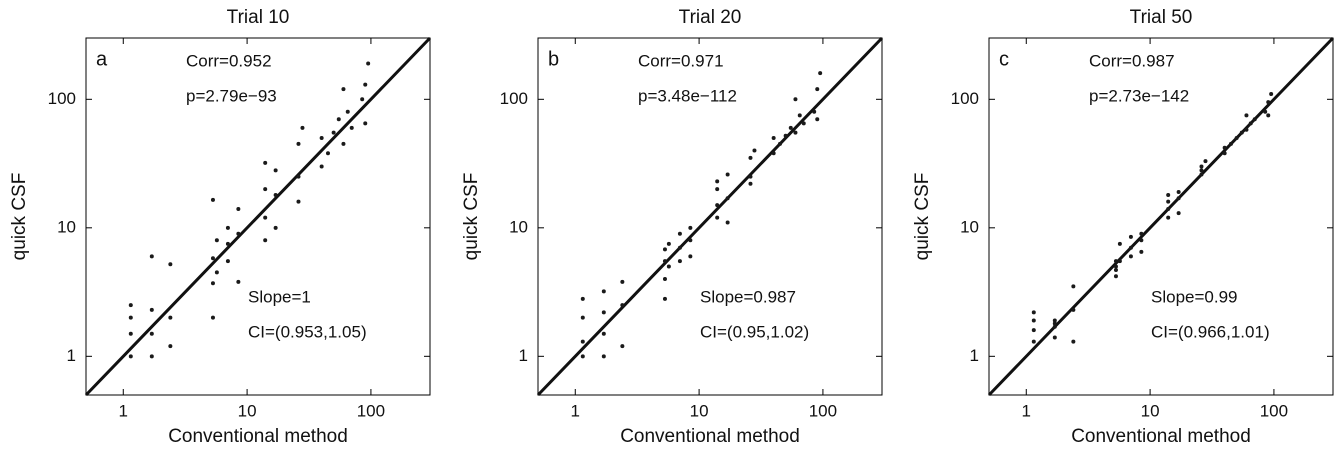  I want to click on annotation: p=3.48e−112, so click(687, 95).